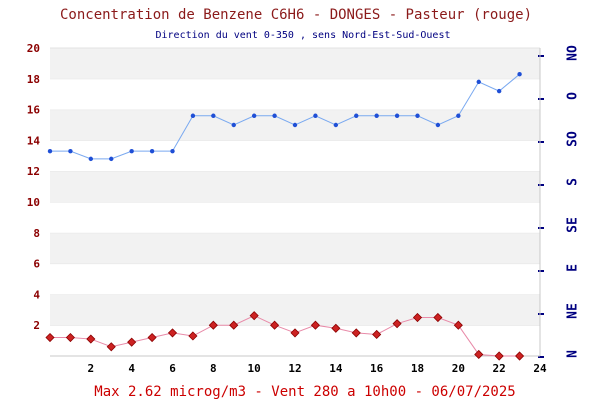  Describe the element at coordinates (377, 368) in the screenshot. I see `x-axis-tick-label: 16` at that location.